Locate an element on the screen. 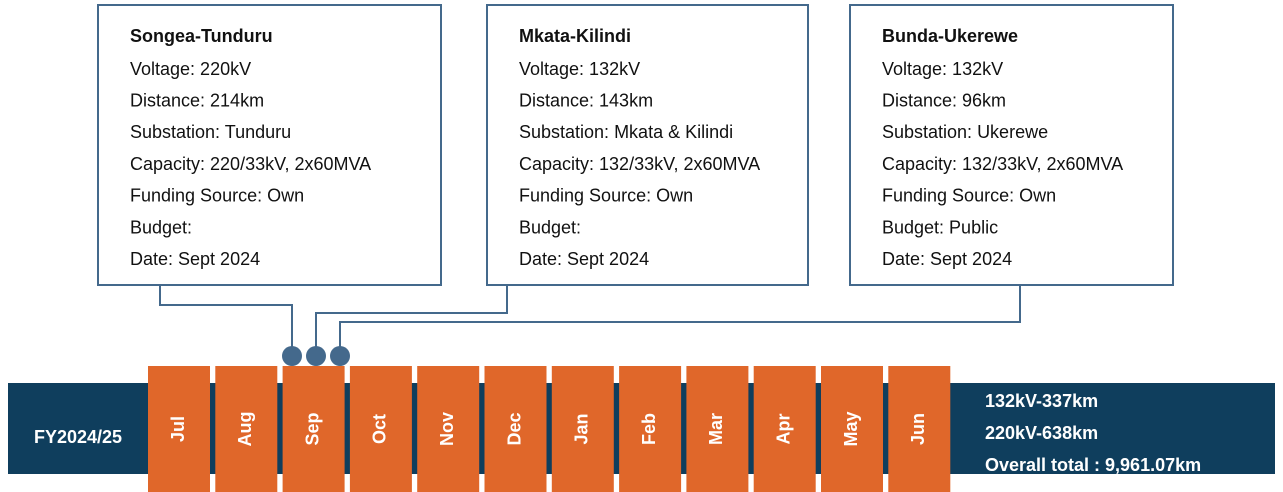 The height and width of the screenshot is (492, 1283). month-label: Jul is located at coordinates (178, 429).